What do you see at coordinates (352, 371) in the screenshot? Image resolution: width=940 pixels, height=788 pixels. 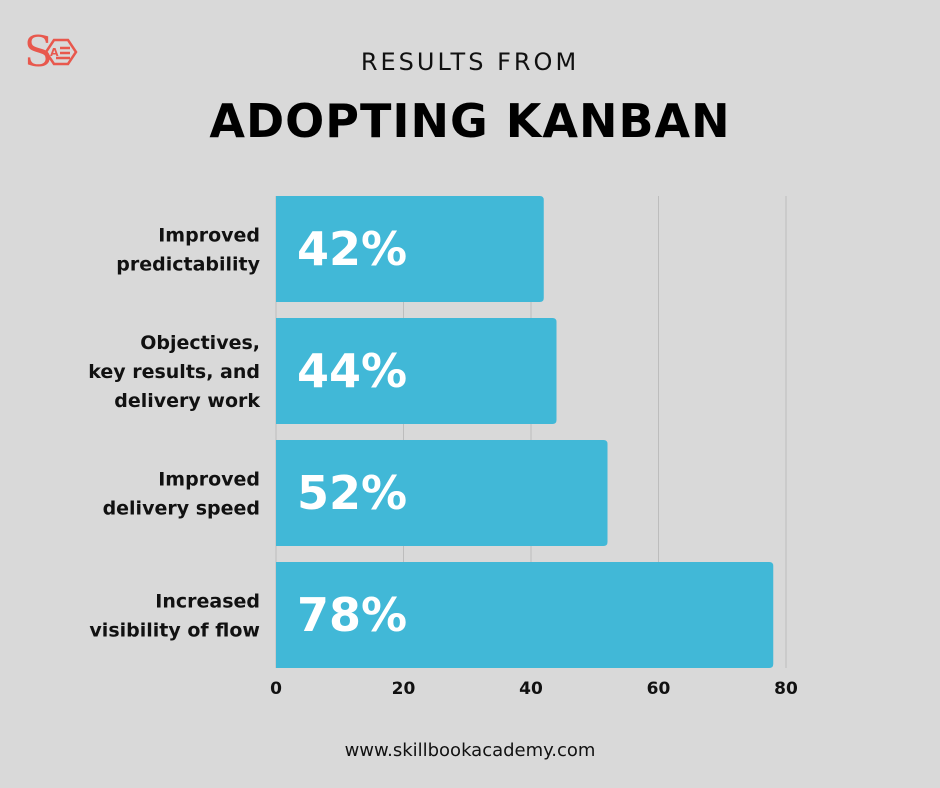 I see `bar-value-label: 44%` at bounding box center [352, 371].